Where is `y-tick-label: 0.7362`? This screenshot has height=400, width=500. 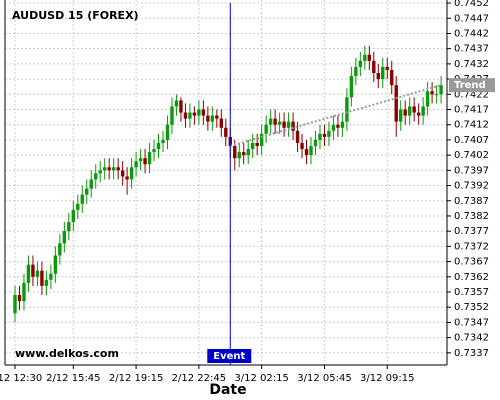 y-tick-label: 0.7362 is located at coordinates (471, 277).